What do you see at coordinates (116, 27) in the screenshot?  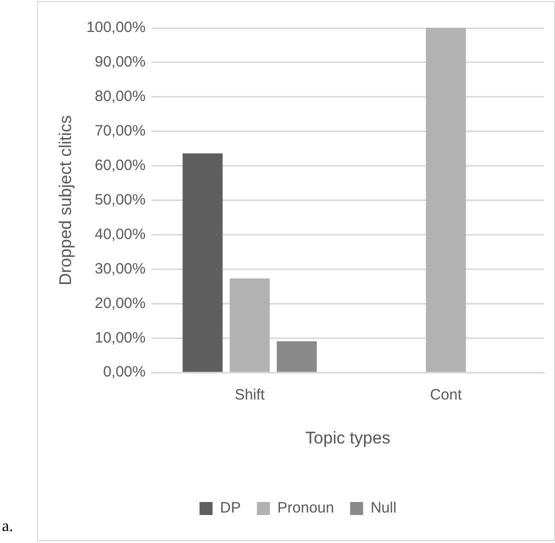 I see `y-tick-label: 100,00%` at bounding box center [116, 27].